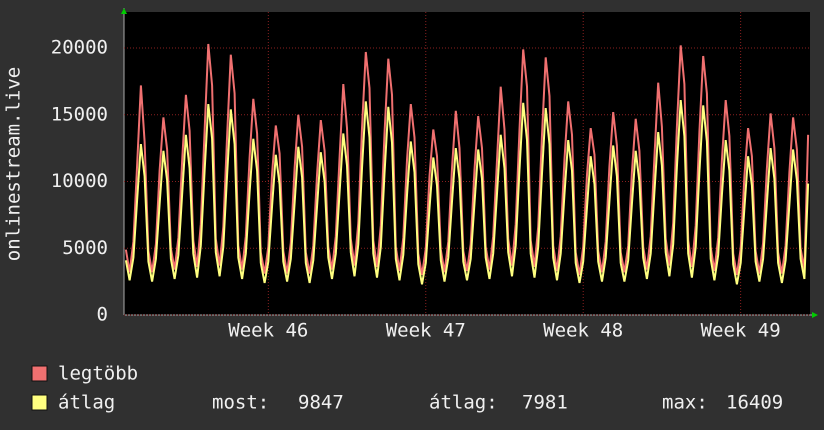 This screenshot has width=824, height=430. Describe the element at coordinates (14, 164) in the screenshot. I see `y-axis-label: onlinestream.live` at that location.